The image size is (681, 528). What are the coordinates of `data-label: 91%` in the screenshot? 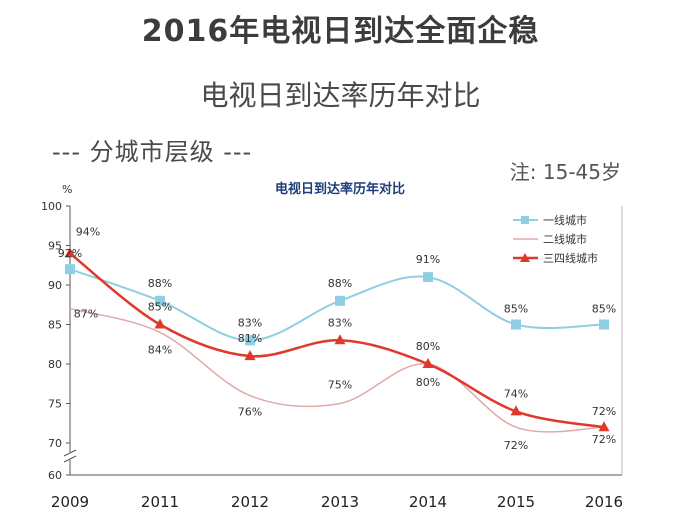 It's located at (428, 259).